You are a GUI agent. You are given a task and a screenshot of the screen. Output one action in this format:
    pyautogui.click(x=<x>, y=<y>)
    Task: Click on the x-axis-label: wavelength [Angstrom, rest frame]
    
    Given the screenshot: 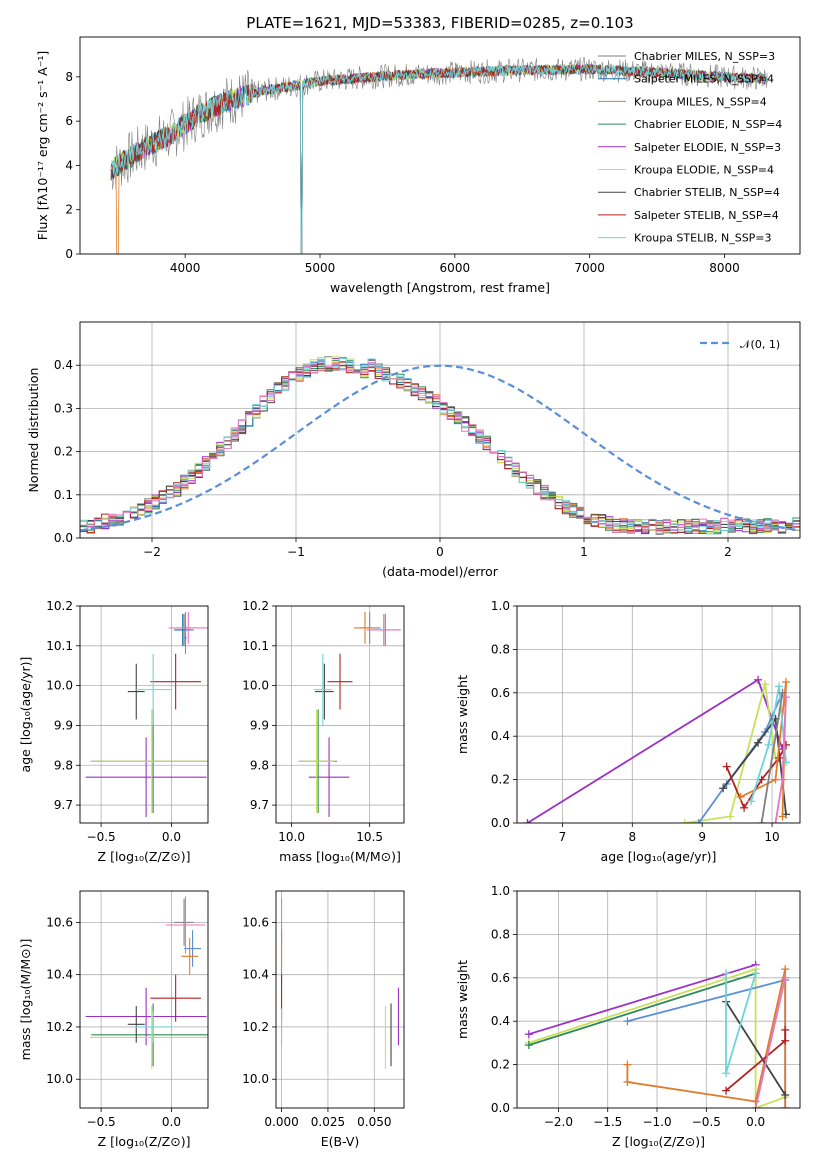 What is the action you would take?
    pyautogui.click(x=440, y=287)
    